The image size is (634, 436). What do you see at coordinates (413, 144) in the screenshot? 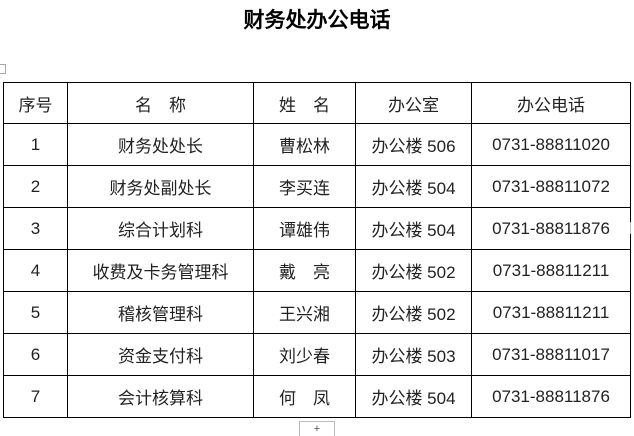
I see `cell-office: 办公楼 506` at bounding box center [413, 144].